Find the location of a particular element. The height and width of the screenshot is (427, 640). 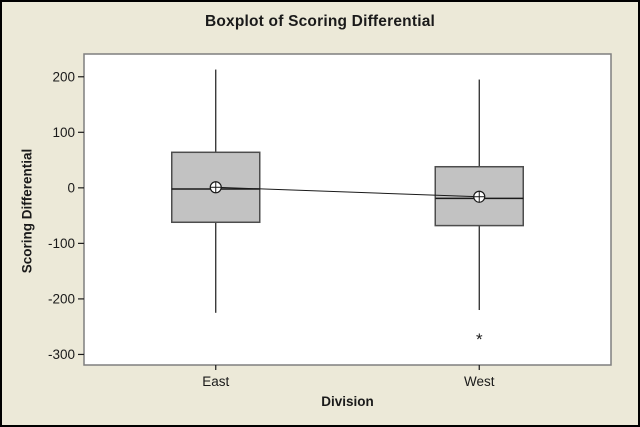

x-tick-label: West is located at coordinates (479, 381).